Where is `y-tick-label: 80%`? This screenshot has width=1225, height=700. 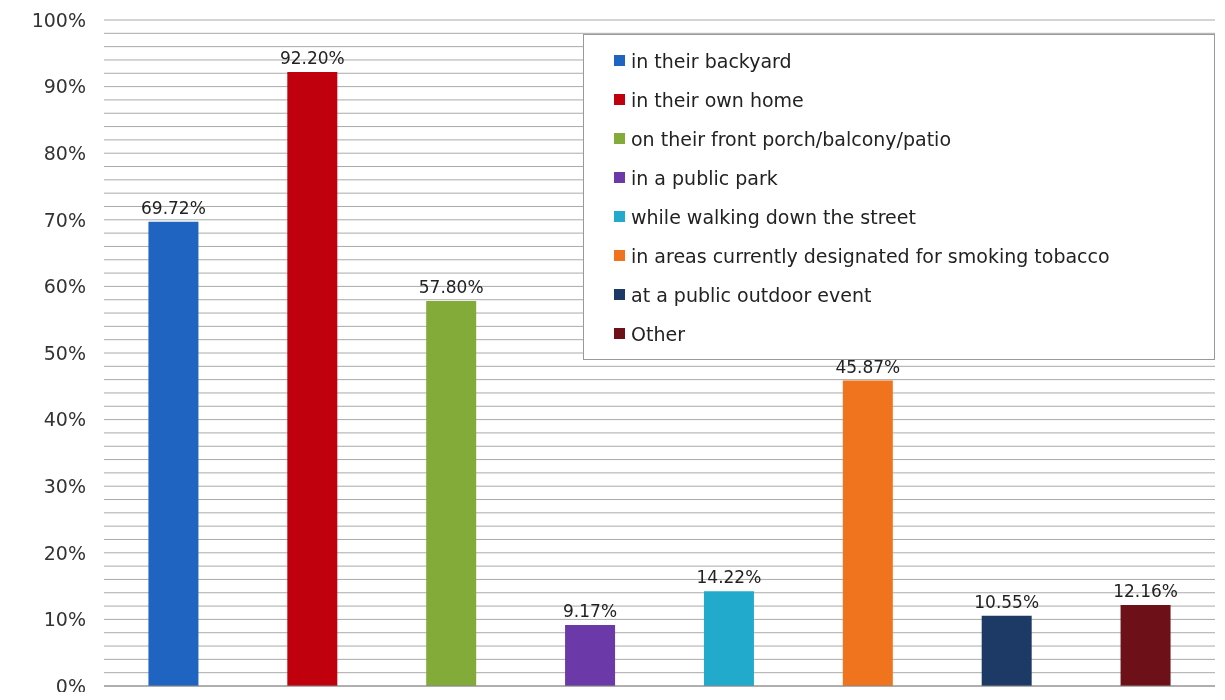 y-tick-label: 80% is located at coordinates (64, 152).